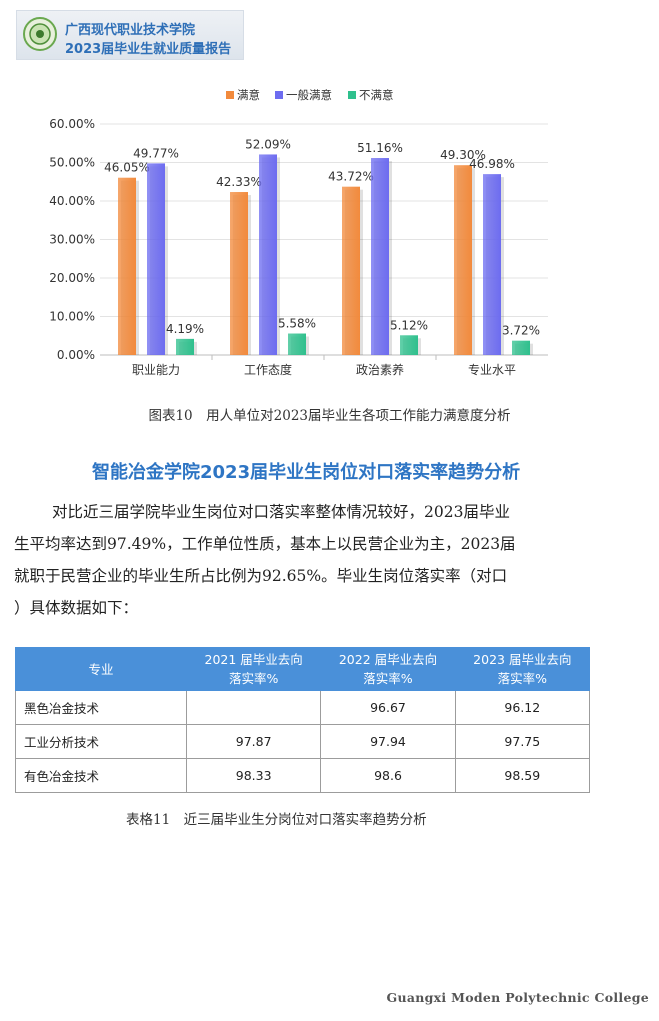 This screenshot has width=659, height=1021. Describe the element at coordinates (101, 707) in the screenshot. I see `table-cell: 黑色冶金技术` at that location.